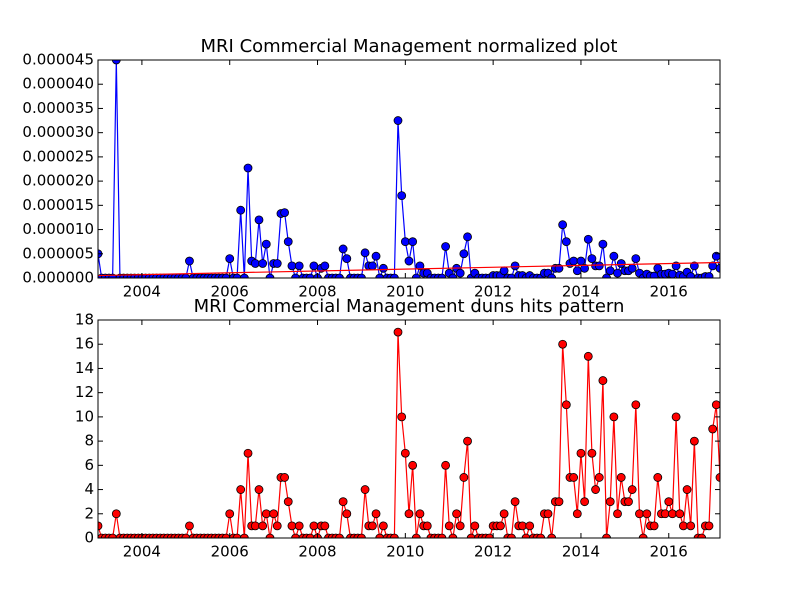 This screenshot has width=800, height=600. What do you see at coordinates (89, 513) in the screenshot?
I see `y-tick-label: 2` at bounding box center [89, 513].